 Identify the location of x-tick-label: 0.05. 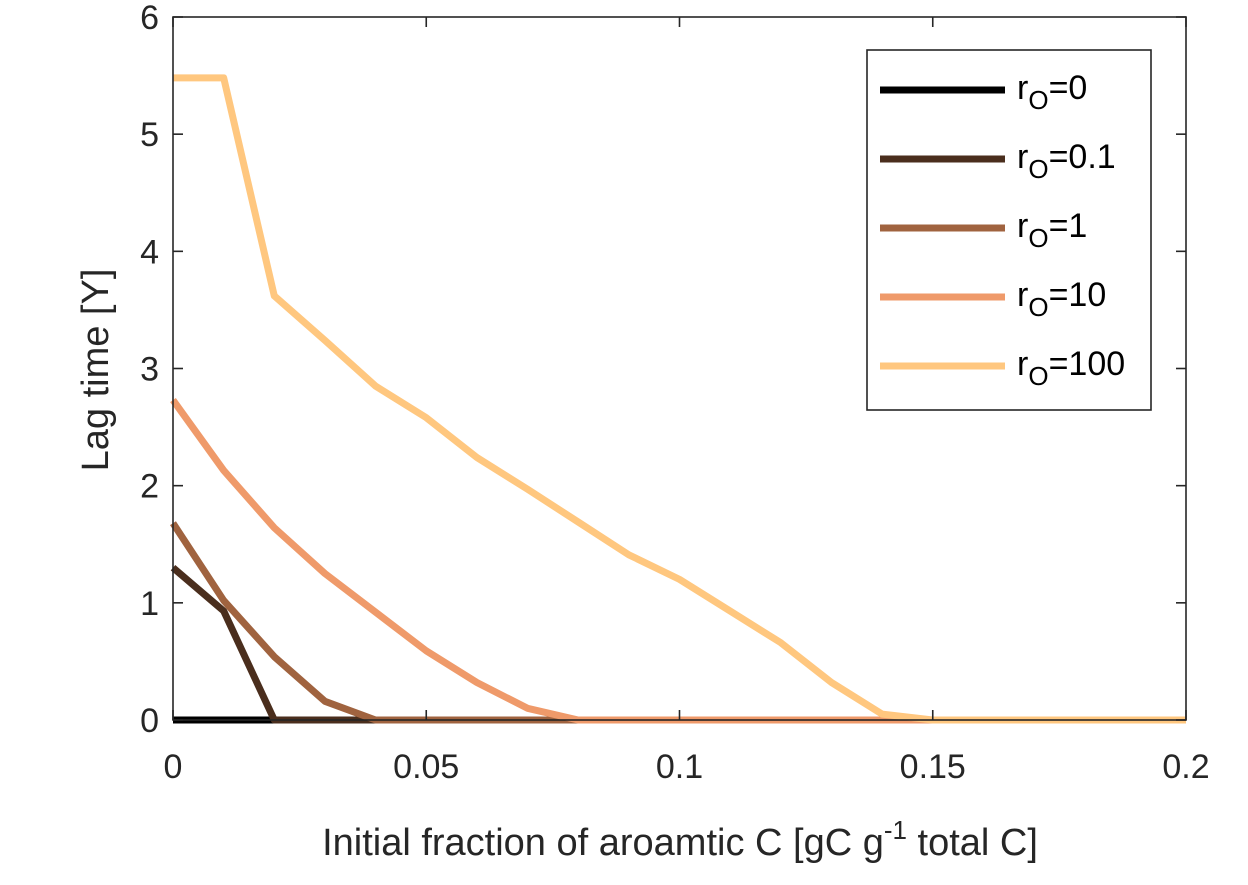
(426, 767).